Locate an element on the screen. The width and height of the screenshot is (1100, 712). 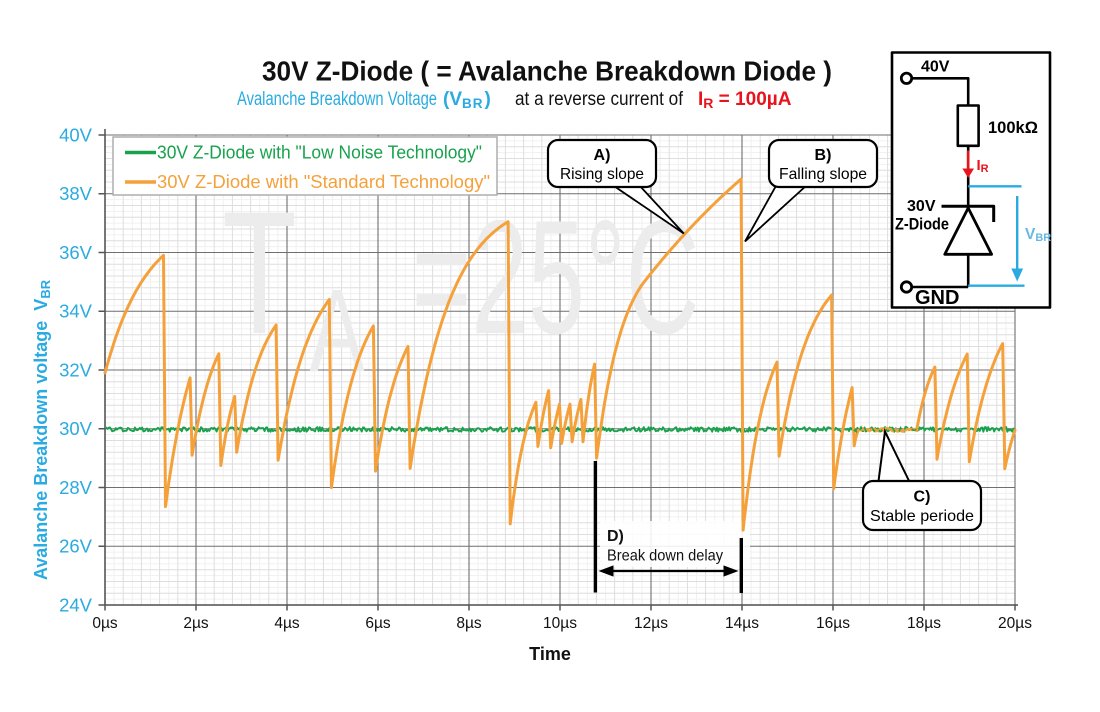
svg-text: Break down delay is located at coordinates (665, 556).